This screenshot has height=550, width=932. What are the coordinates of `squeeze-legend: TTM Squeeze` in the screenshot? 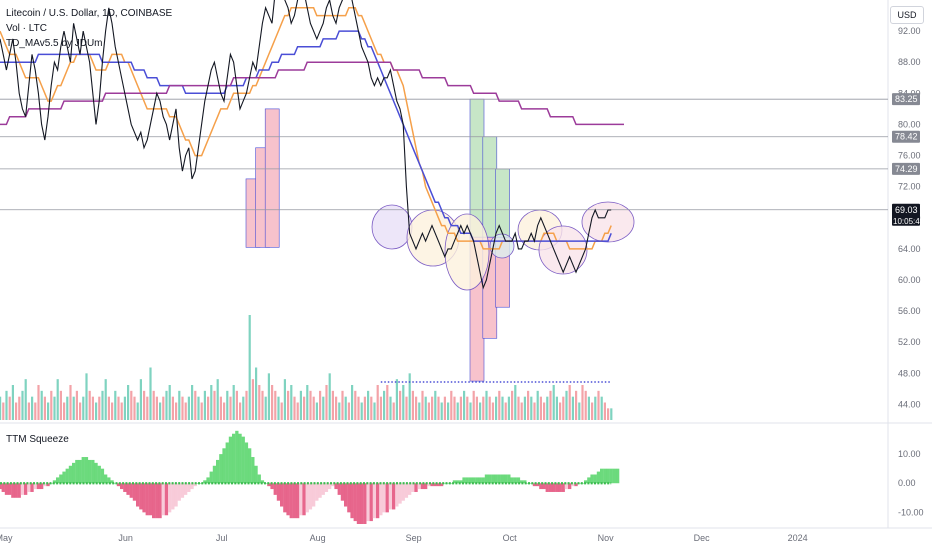 It's located at (37, 439).